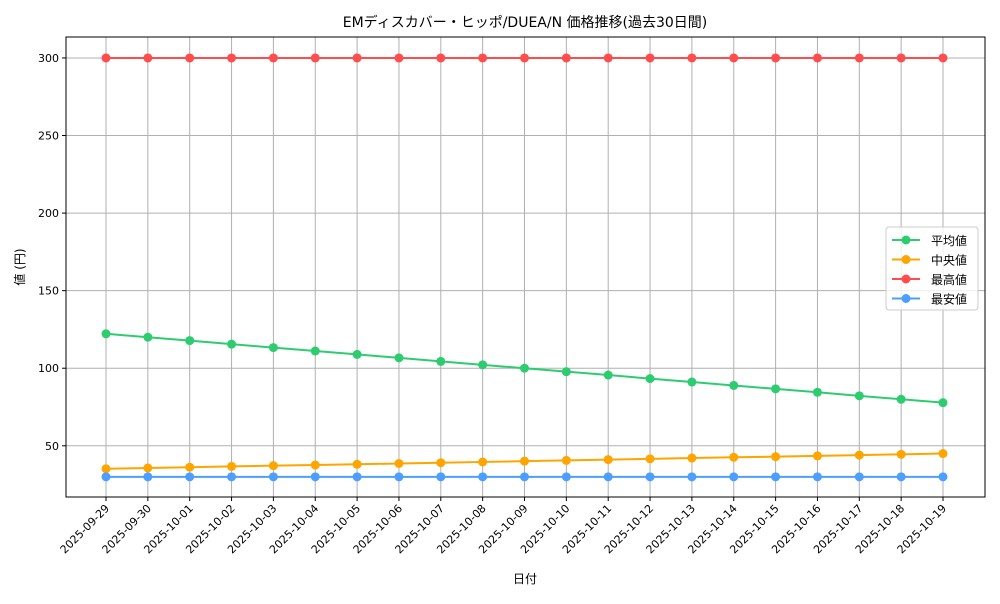 The height and width of the screenshot is (604, 1000). I want to click on y-tick-label: 150, so click(48, 291).